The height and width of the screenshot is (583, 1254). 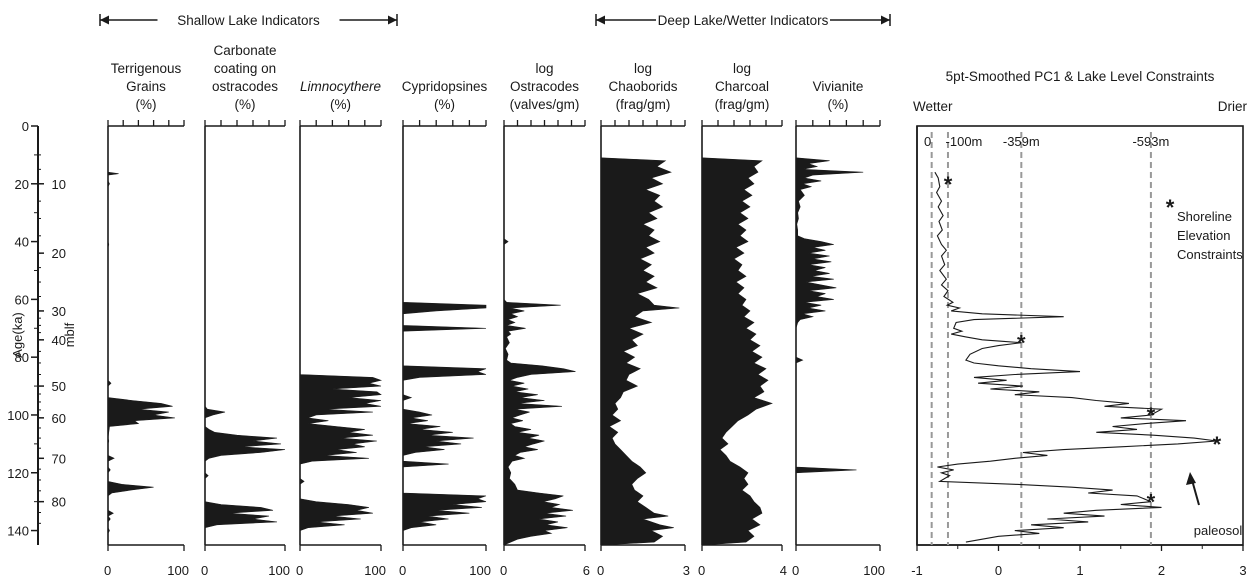 I want to click on panel-6-profile-fill, so click(x=640, y=351).